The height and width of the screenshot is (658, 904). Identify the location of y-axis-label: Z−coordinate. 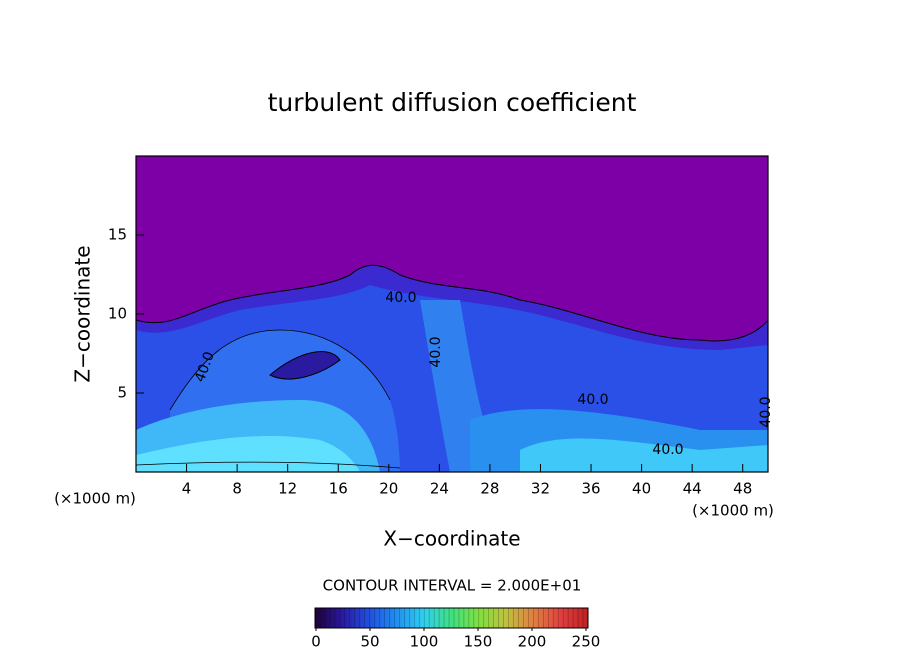
(83, 313).